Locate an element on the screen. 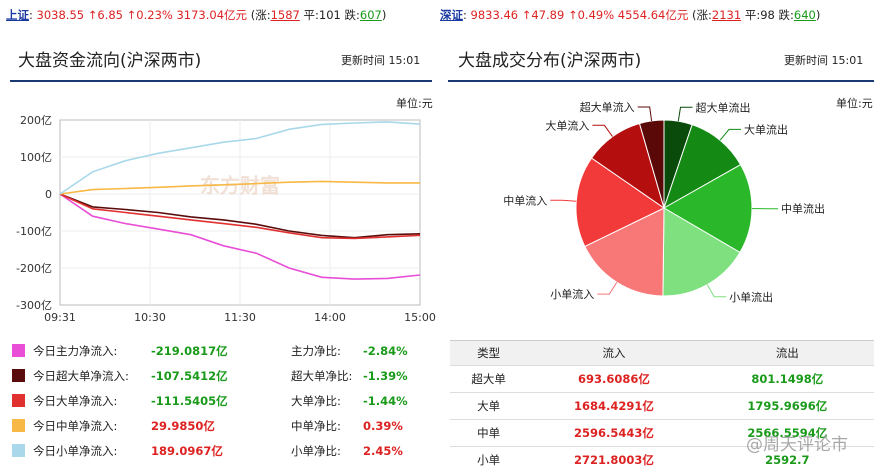 This screenshot has width=880, height=473. legend-ratio-value: -2.84% is located at coordinates (385, 351).